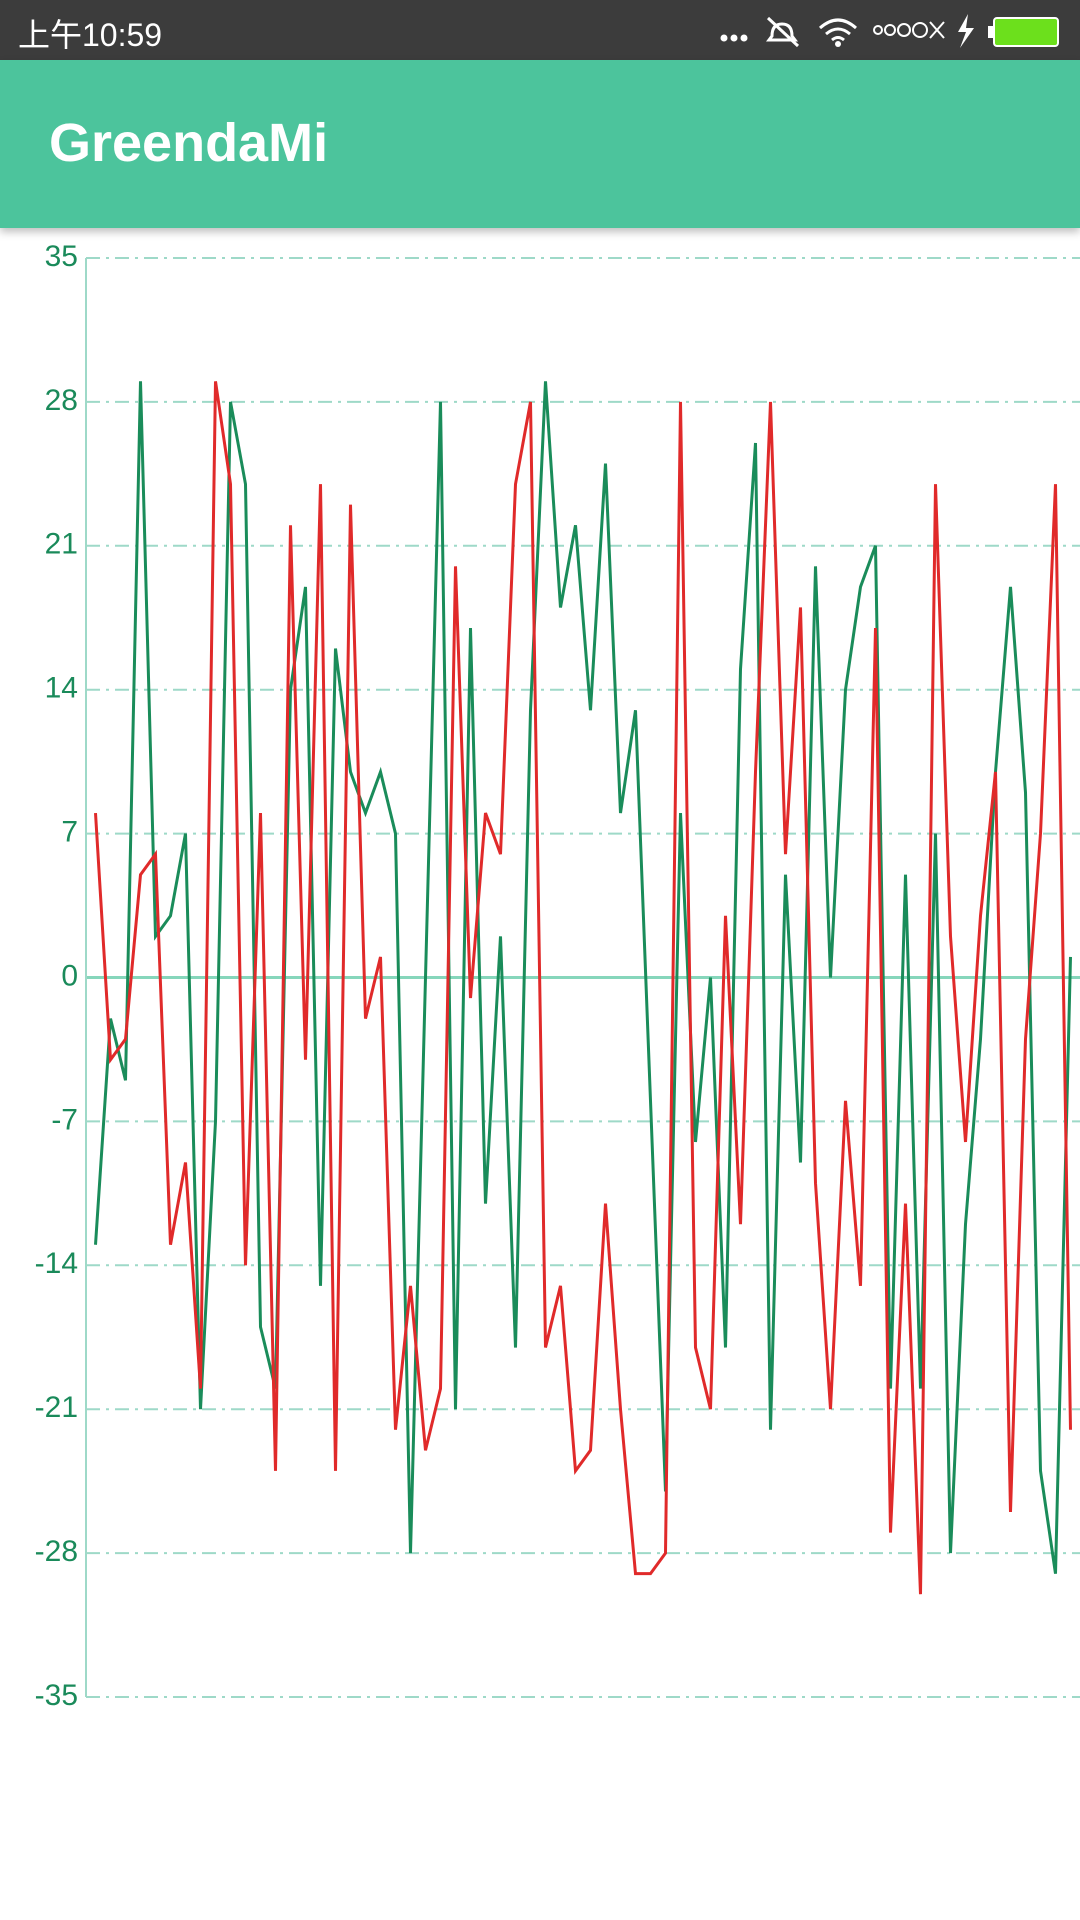 The image size is (1080, 1920). Describe the element at coordinates (69, 832) in the screenshot. I see `y-tick-label: 7` at that location.